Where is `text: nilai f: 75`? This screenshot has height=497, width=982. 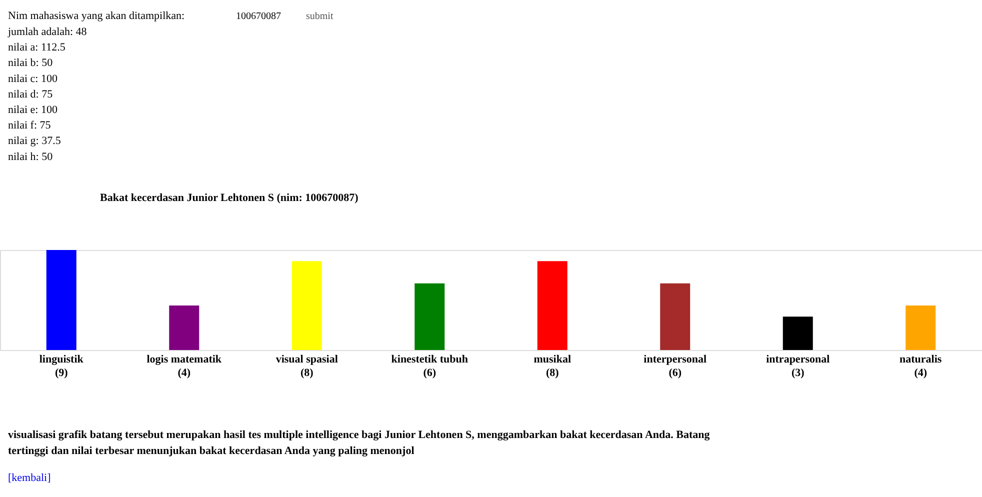 text: nilai f: 75 is located at coordinates (30, 126).